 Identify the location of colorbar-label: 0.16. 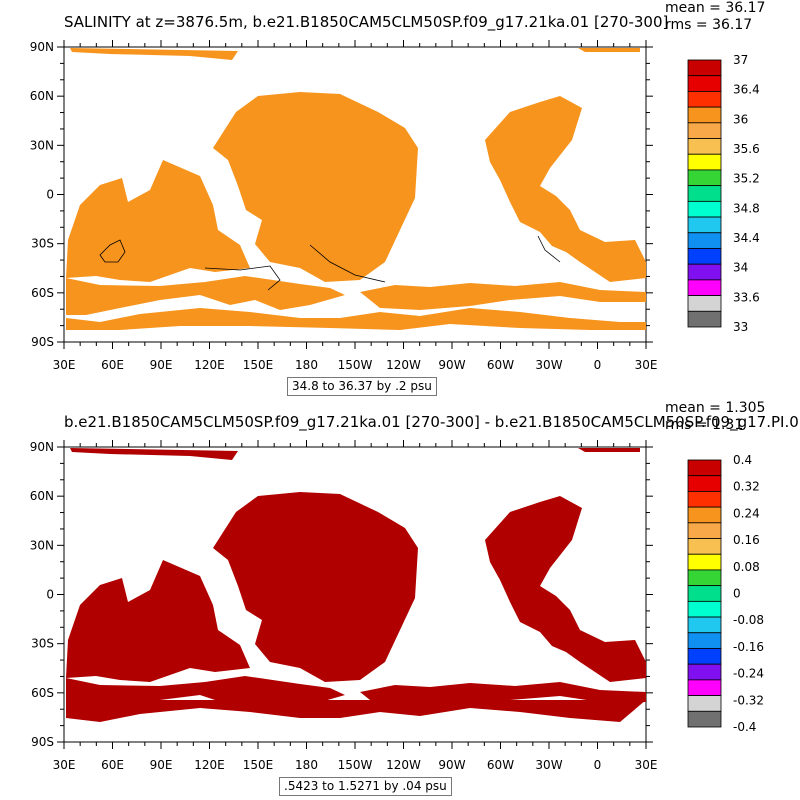
(746, 540).